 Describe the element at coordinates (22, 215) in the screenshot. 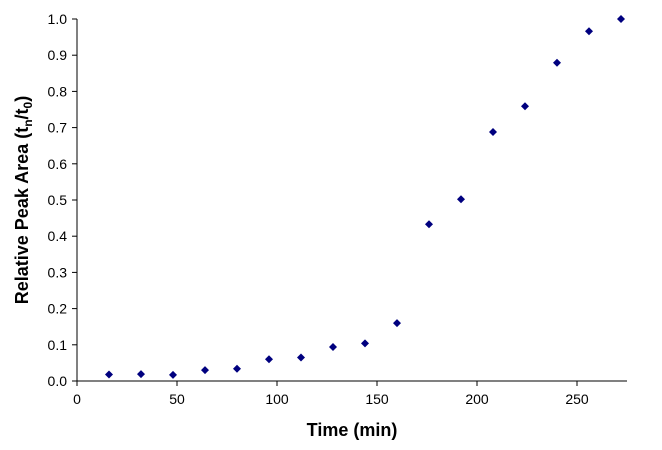

I see `y-axis-title-prefix: Relative Peak Area (t` at that location.